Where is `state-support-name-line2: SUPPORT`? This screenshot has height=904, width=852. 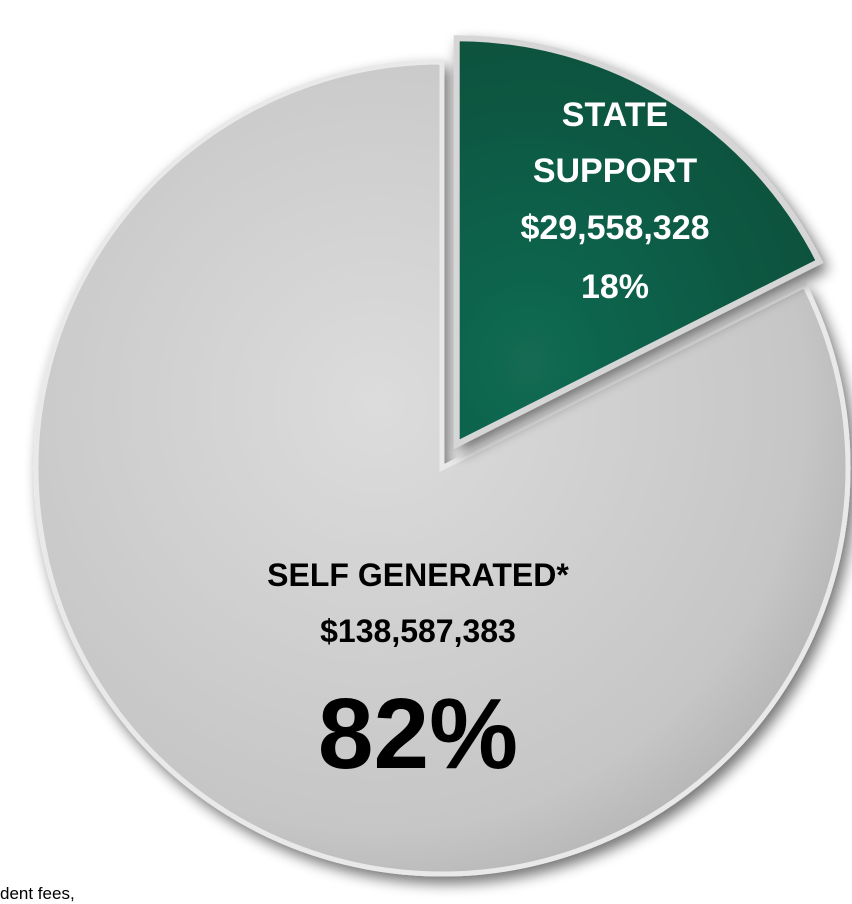
state-support-name-line2: SUPPORT is located at coordinates (615, 171).